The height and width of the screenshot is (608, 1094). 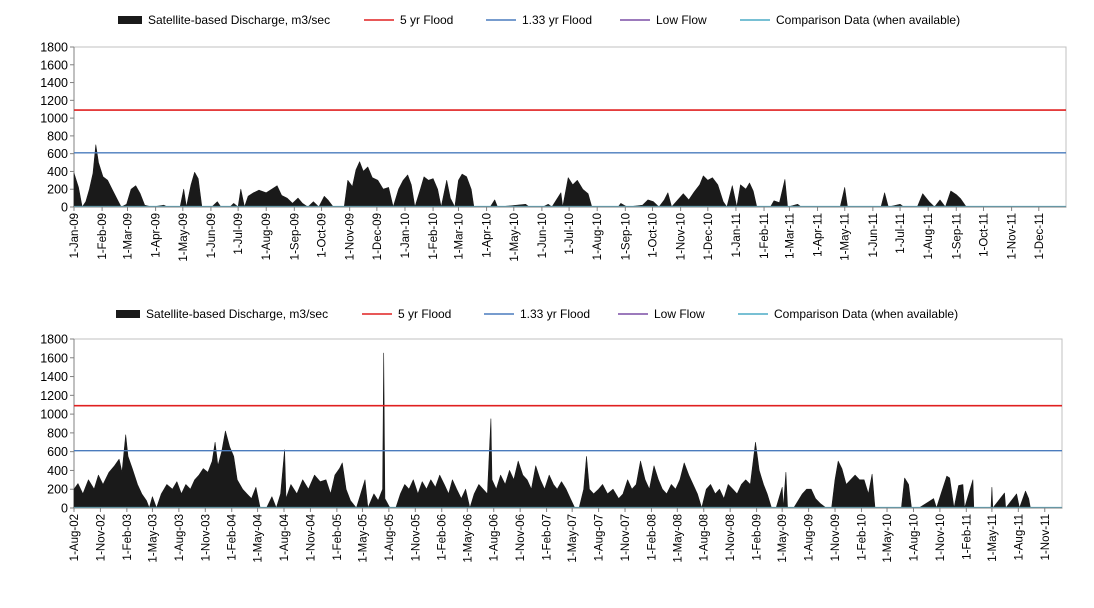 I want to click on x-tick-label: 1-Apr-09, so click(x=157, y=235).